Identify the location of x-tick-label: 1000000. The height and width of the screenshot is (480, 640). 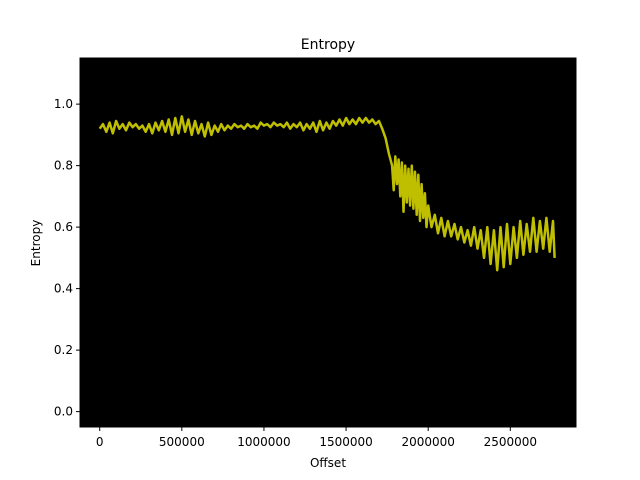
(263, 442).